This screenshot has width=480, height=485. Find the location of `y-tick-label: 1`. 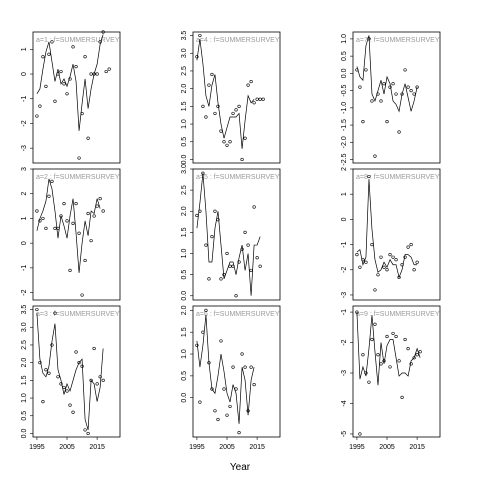

y-tick-label: 1 is located at coordinates (344, 194).